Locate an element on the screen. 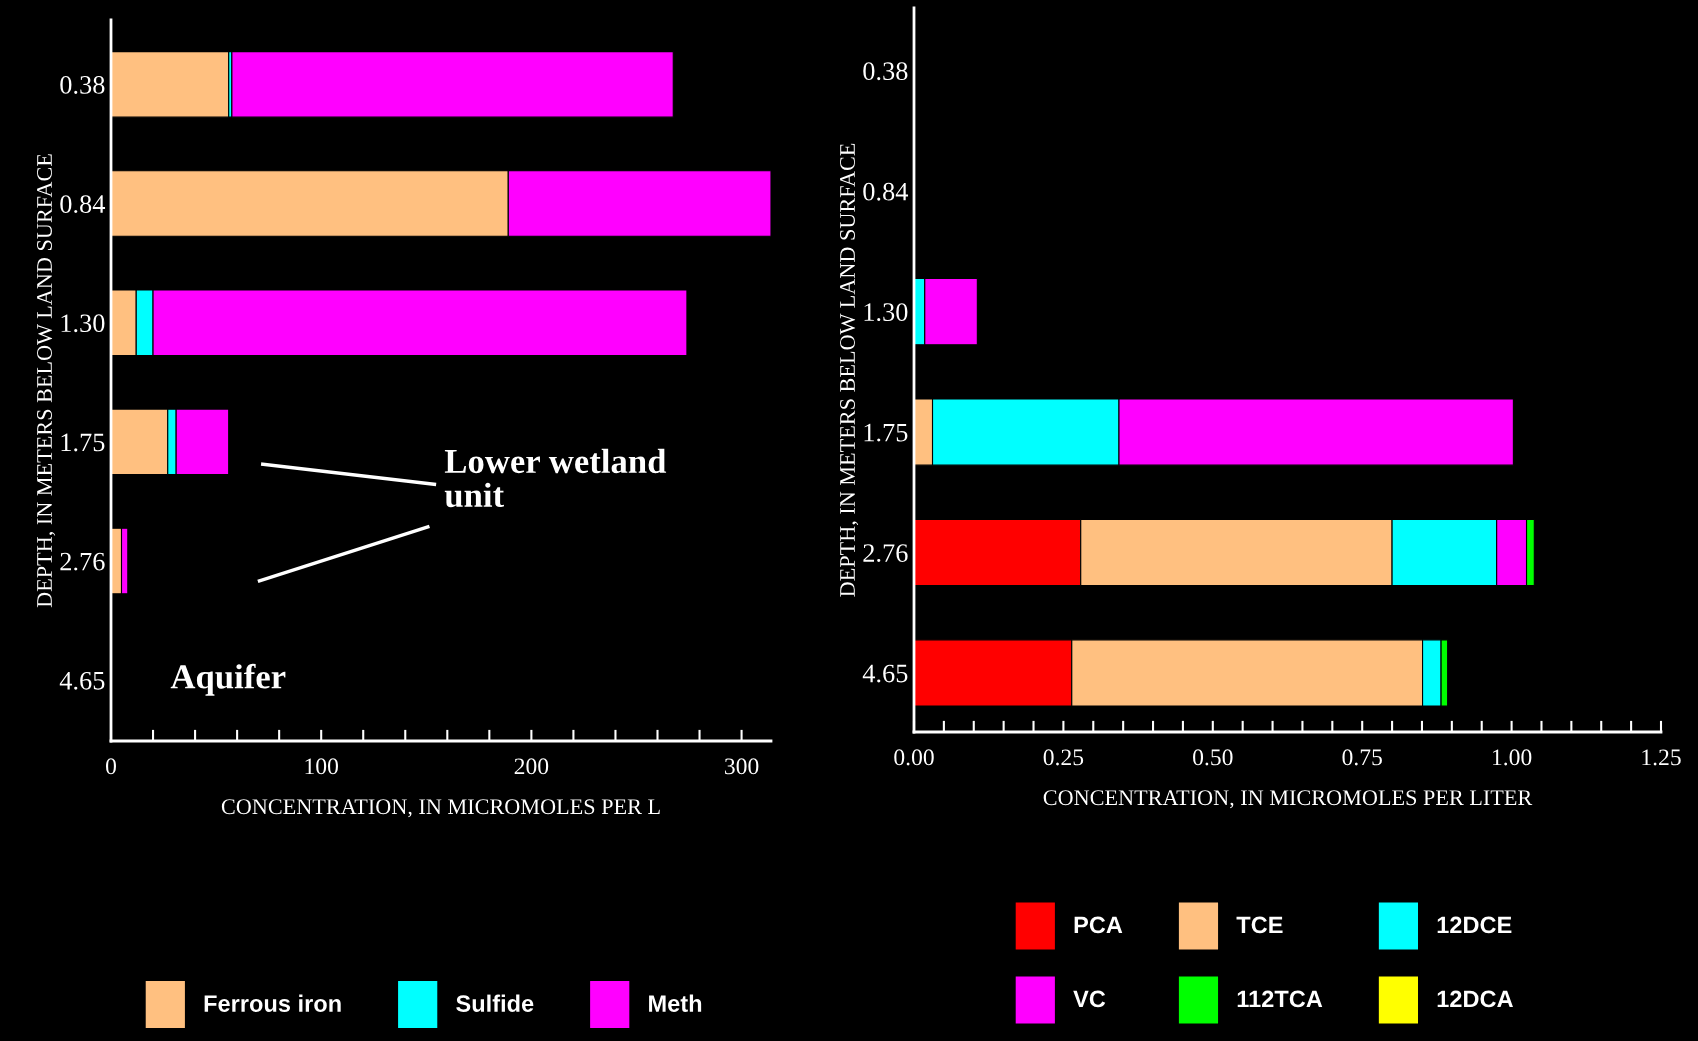  legend-label: Meth is located at coordinates (675, 1003).